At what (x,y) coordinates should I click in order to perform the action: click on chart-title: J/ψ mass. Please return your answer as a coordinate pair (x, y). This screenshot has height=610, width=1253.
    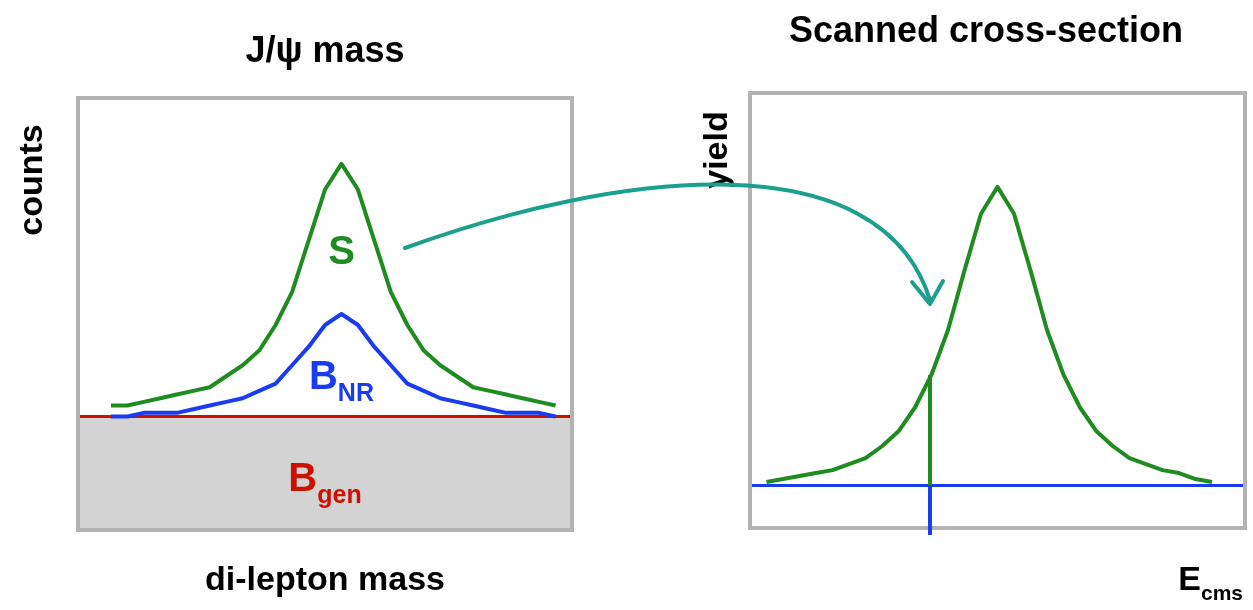
    Looking at the image, I should click on (325, 49).